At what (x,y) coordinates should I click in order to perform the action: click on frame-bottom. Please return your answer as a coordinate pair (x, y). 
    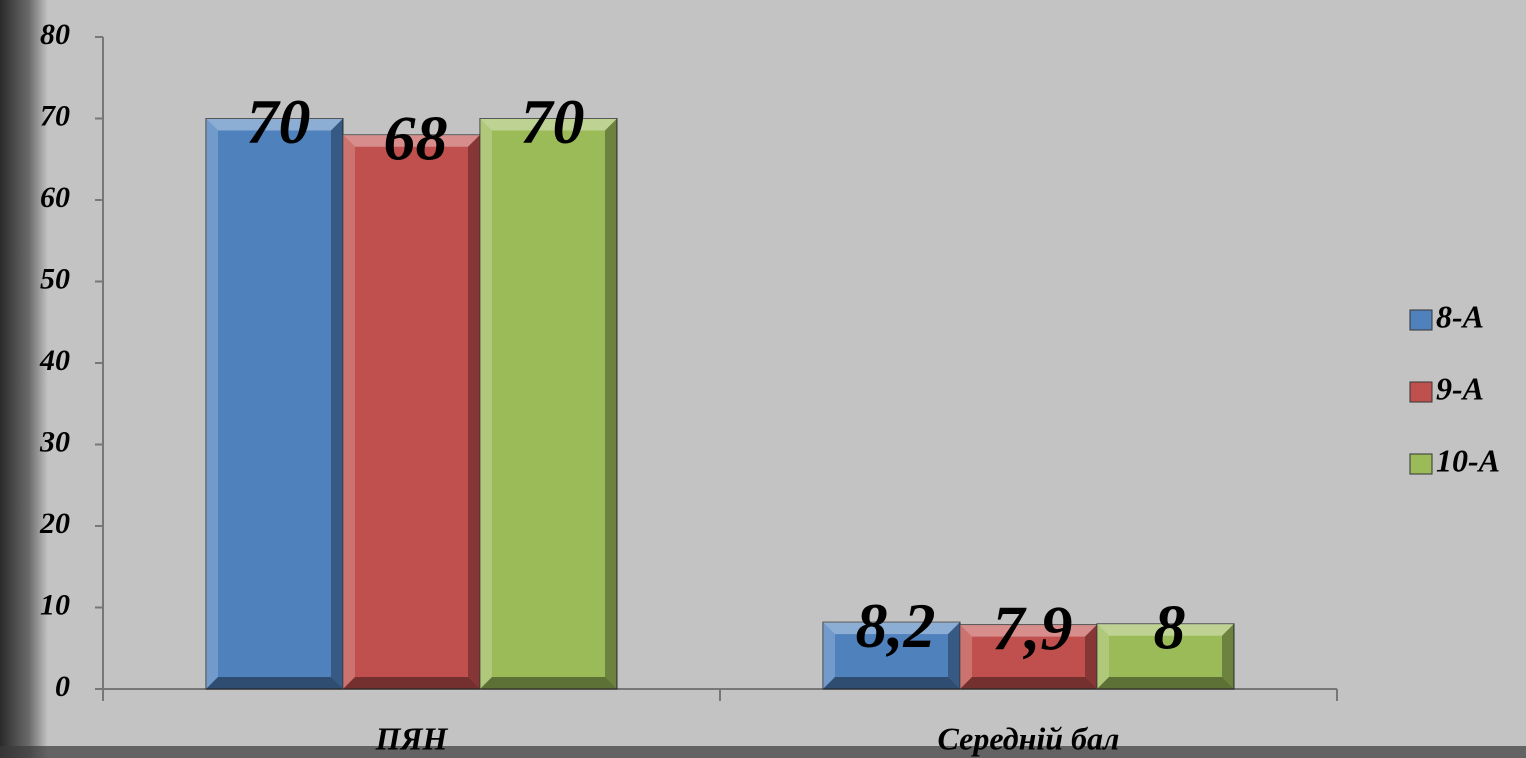
    Looking at the image, I should click on (763, 752).